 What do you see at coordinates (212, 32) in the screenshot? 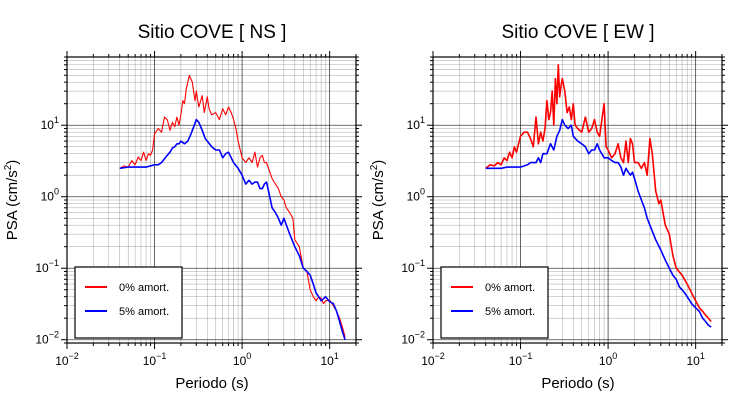
I see `chart-title: Sitio COVE [ NS ]` at bounding box center [212, 32].